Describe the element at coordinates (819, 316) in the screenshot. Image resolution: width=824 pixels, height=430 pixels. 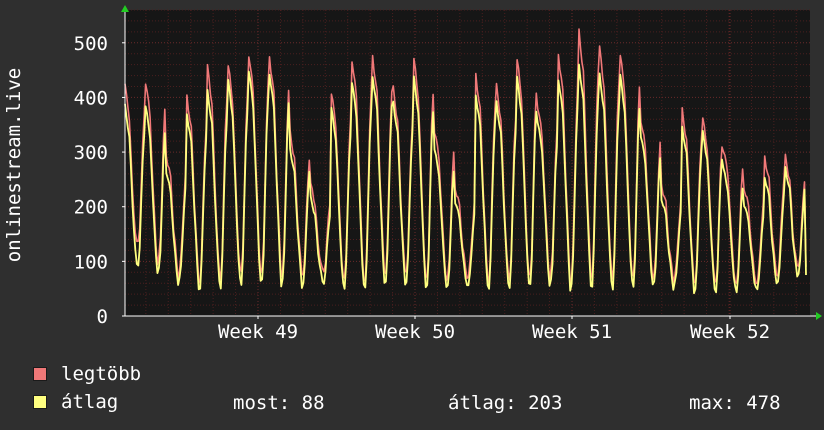
I see `x-axis-arrow-icon` at that location.